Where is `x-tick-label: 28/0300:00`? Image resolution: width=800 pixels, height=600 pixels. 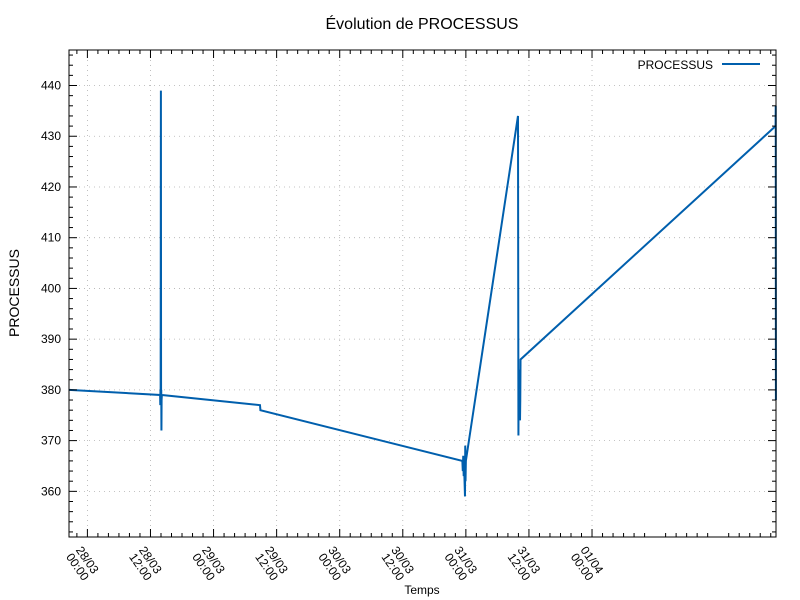 x-tick-label: 28/0300:00 is located at coordinates (82, 564).